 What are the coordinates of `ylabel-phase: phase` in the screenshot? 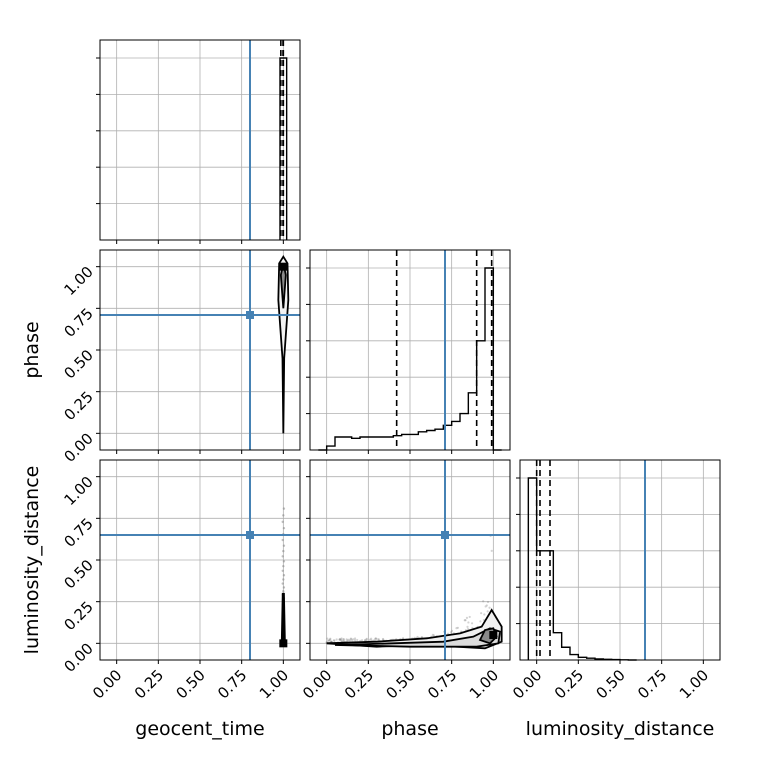 It's located at (32, 349).